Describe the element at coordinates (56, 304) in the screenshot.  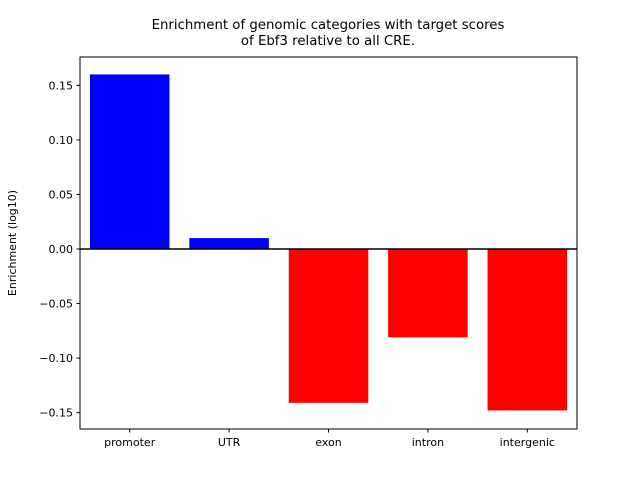
I see `y-tick-label: −0.05` at that location.